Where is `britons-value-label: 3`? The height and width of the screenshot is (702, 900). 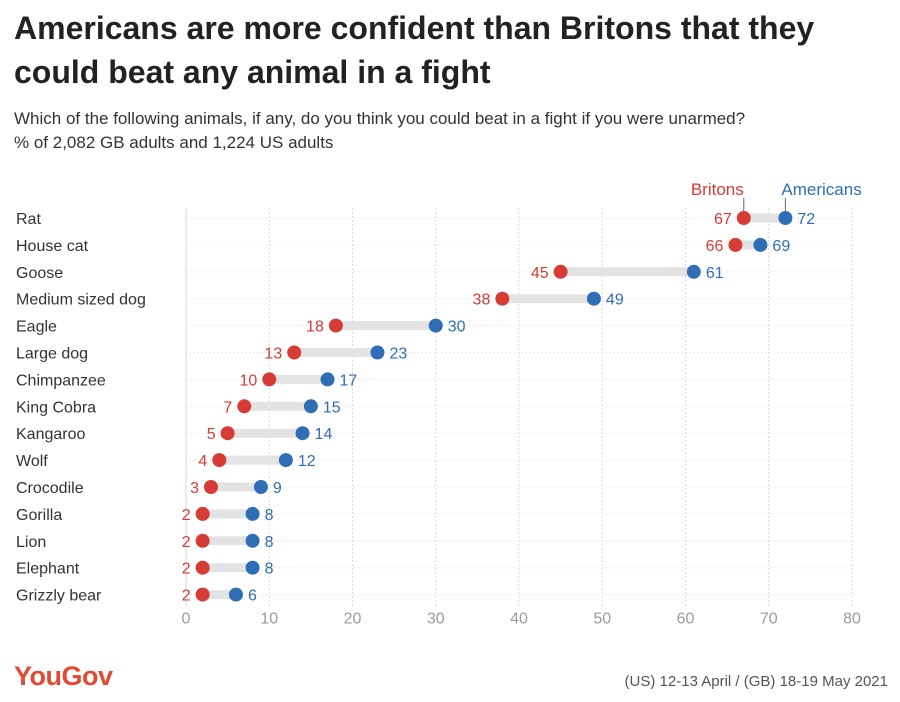
britons-value-label: 3 is located at coordinates (194, 488).